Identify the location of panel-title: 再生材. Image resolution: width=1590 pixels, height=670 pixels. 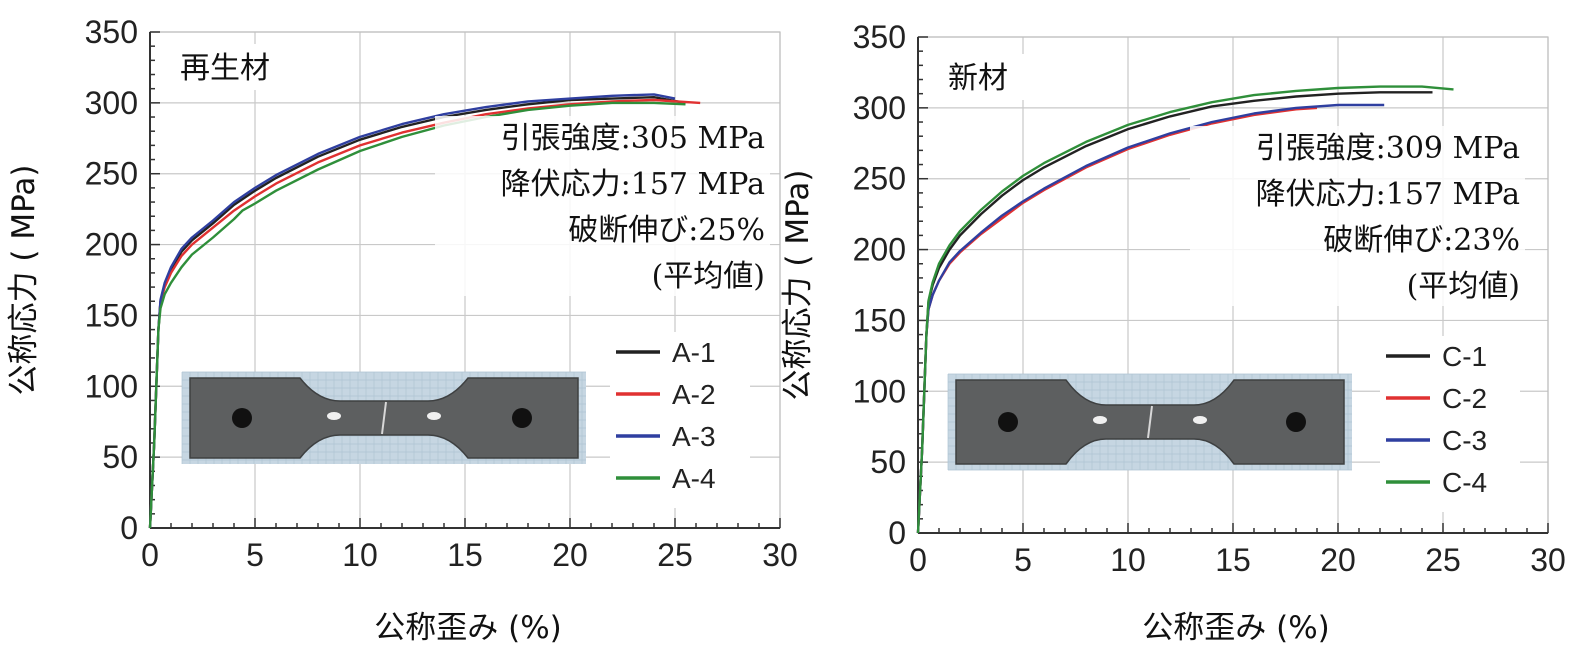
(225, 68).